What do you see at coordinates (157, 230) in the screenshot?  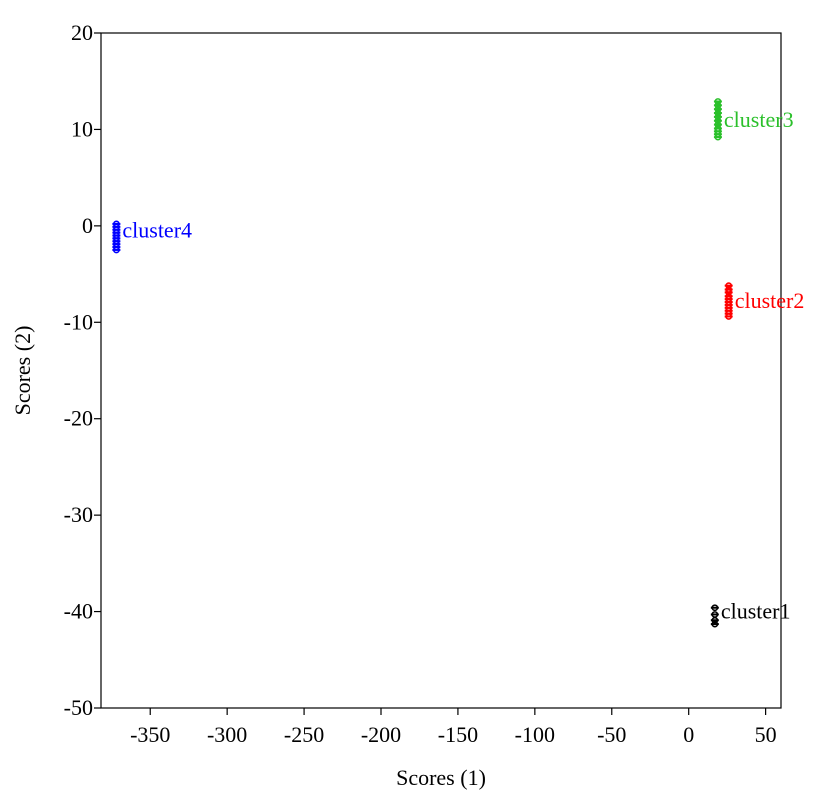 I see `cluster-label-cluster4: cluster4` at bounding box center [157, 230].